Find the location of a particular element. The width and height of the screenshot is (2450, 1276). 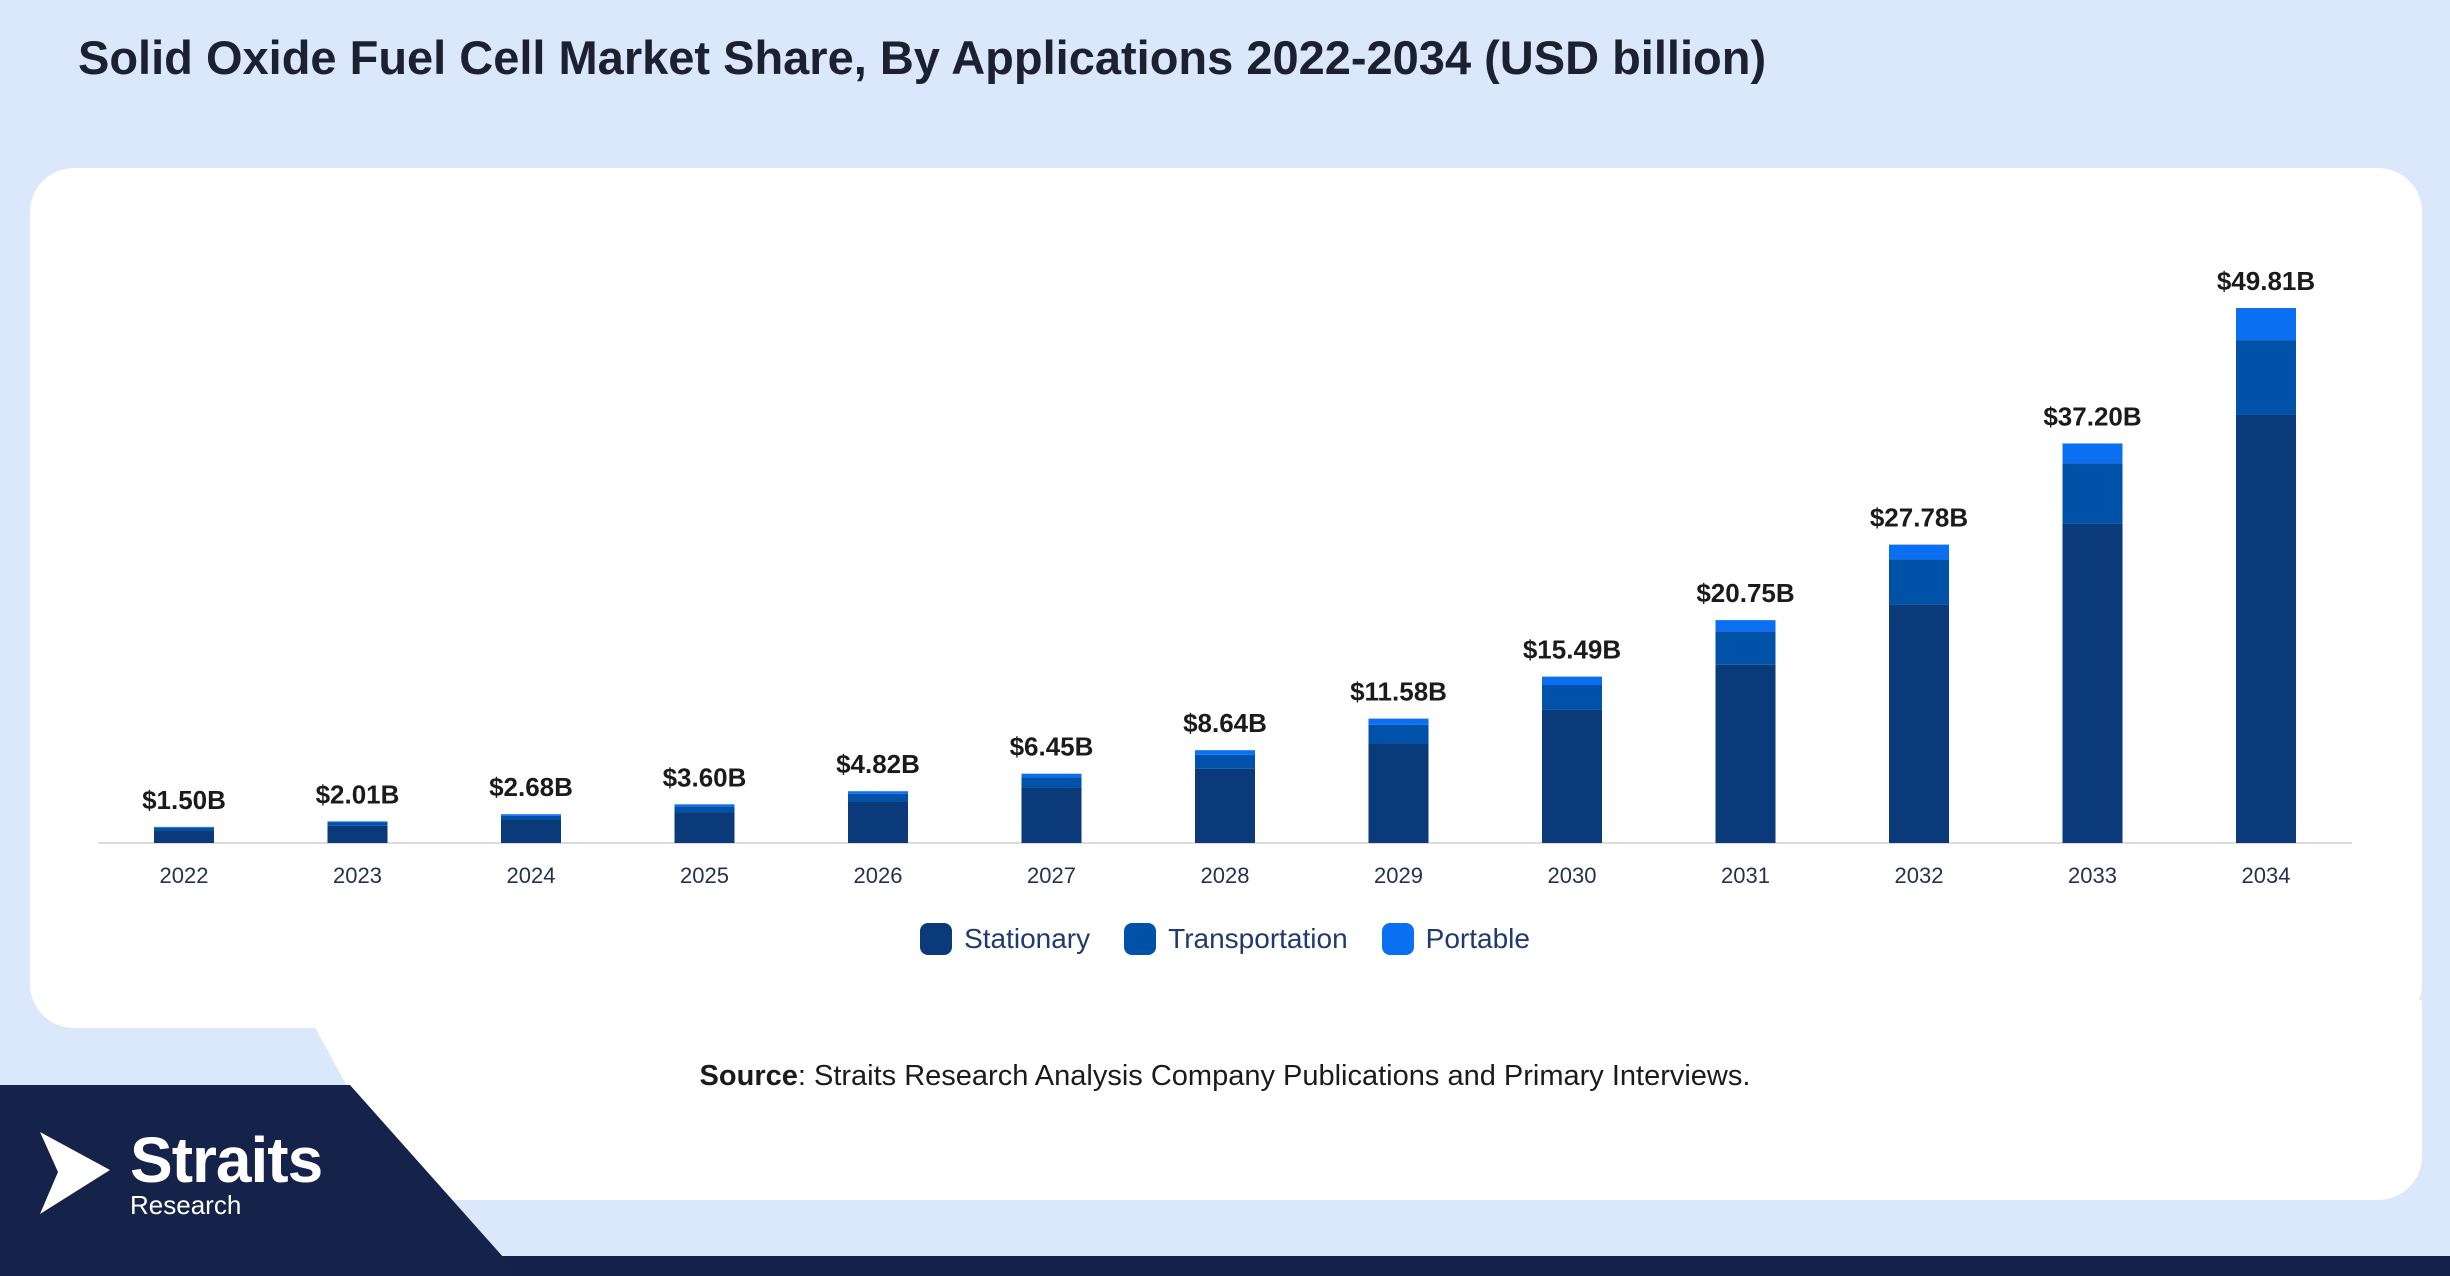

value-label-2028: $8.64B is located at coordinates (1225, 723).